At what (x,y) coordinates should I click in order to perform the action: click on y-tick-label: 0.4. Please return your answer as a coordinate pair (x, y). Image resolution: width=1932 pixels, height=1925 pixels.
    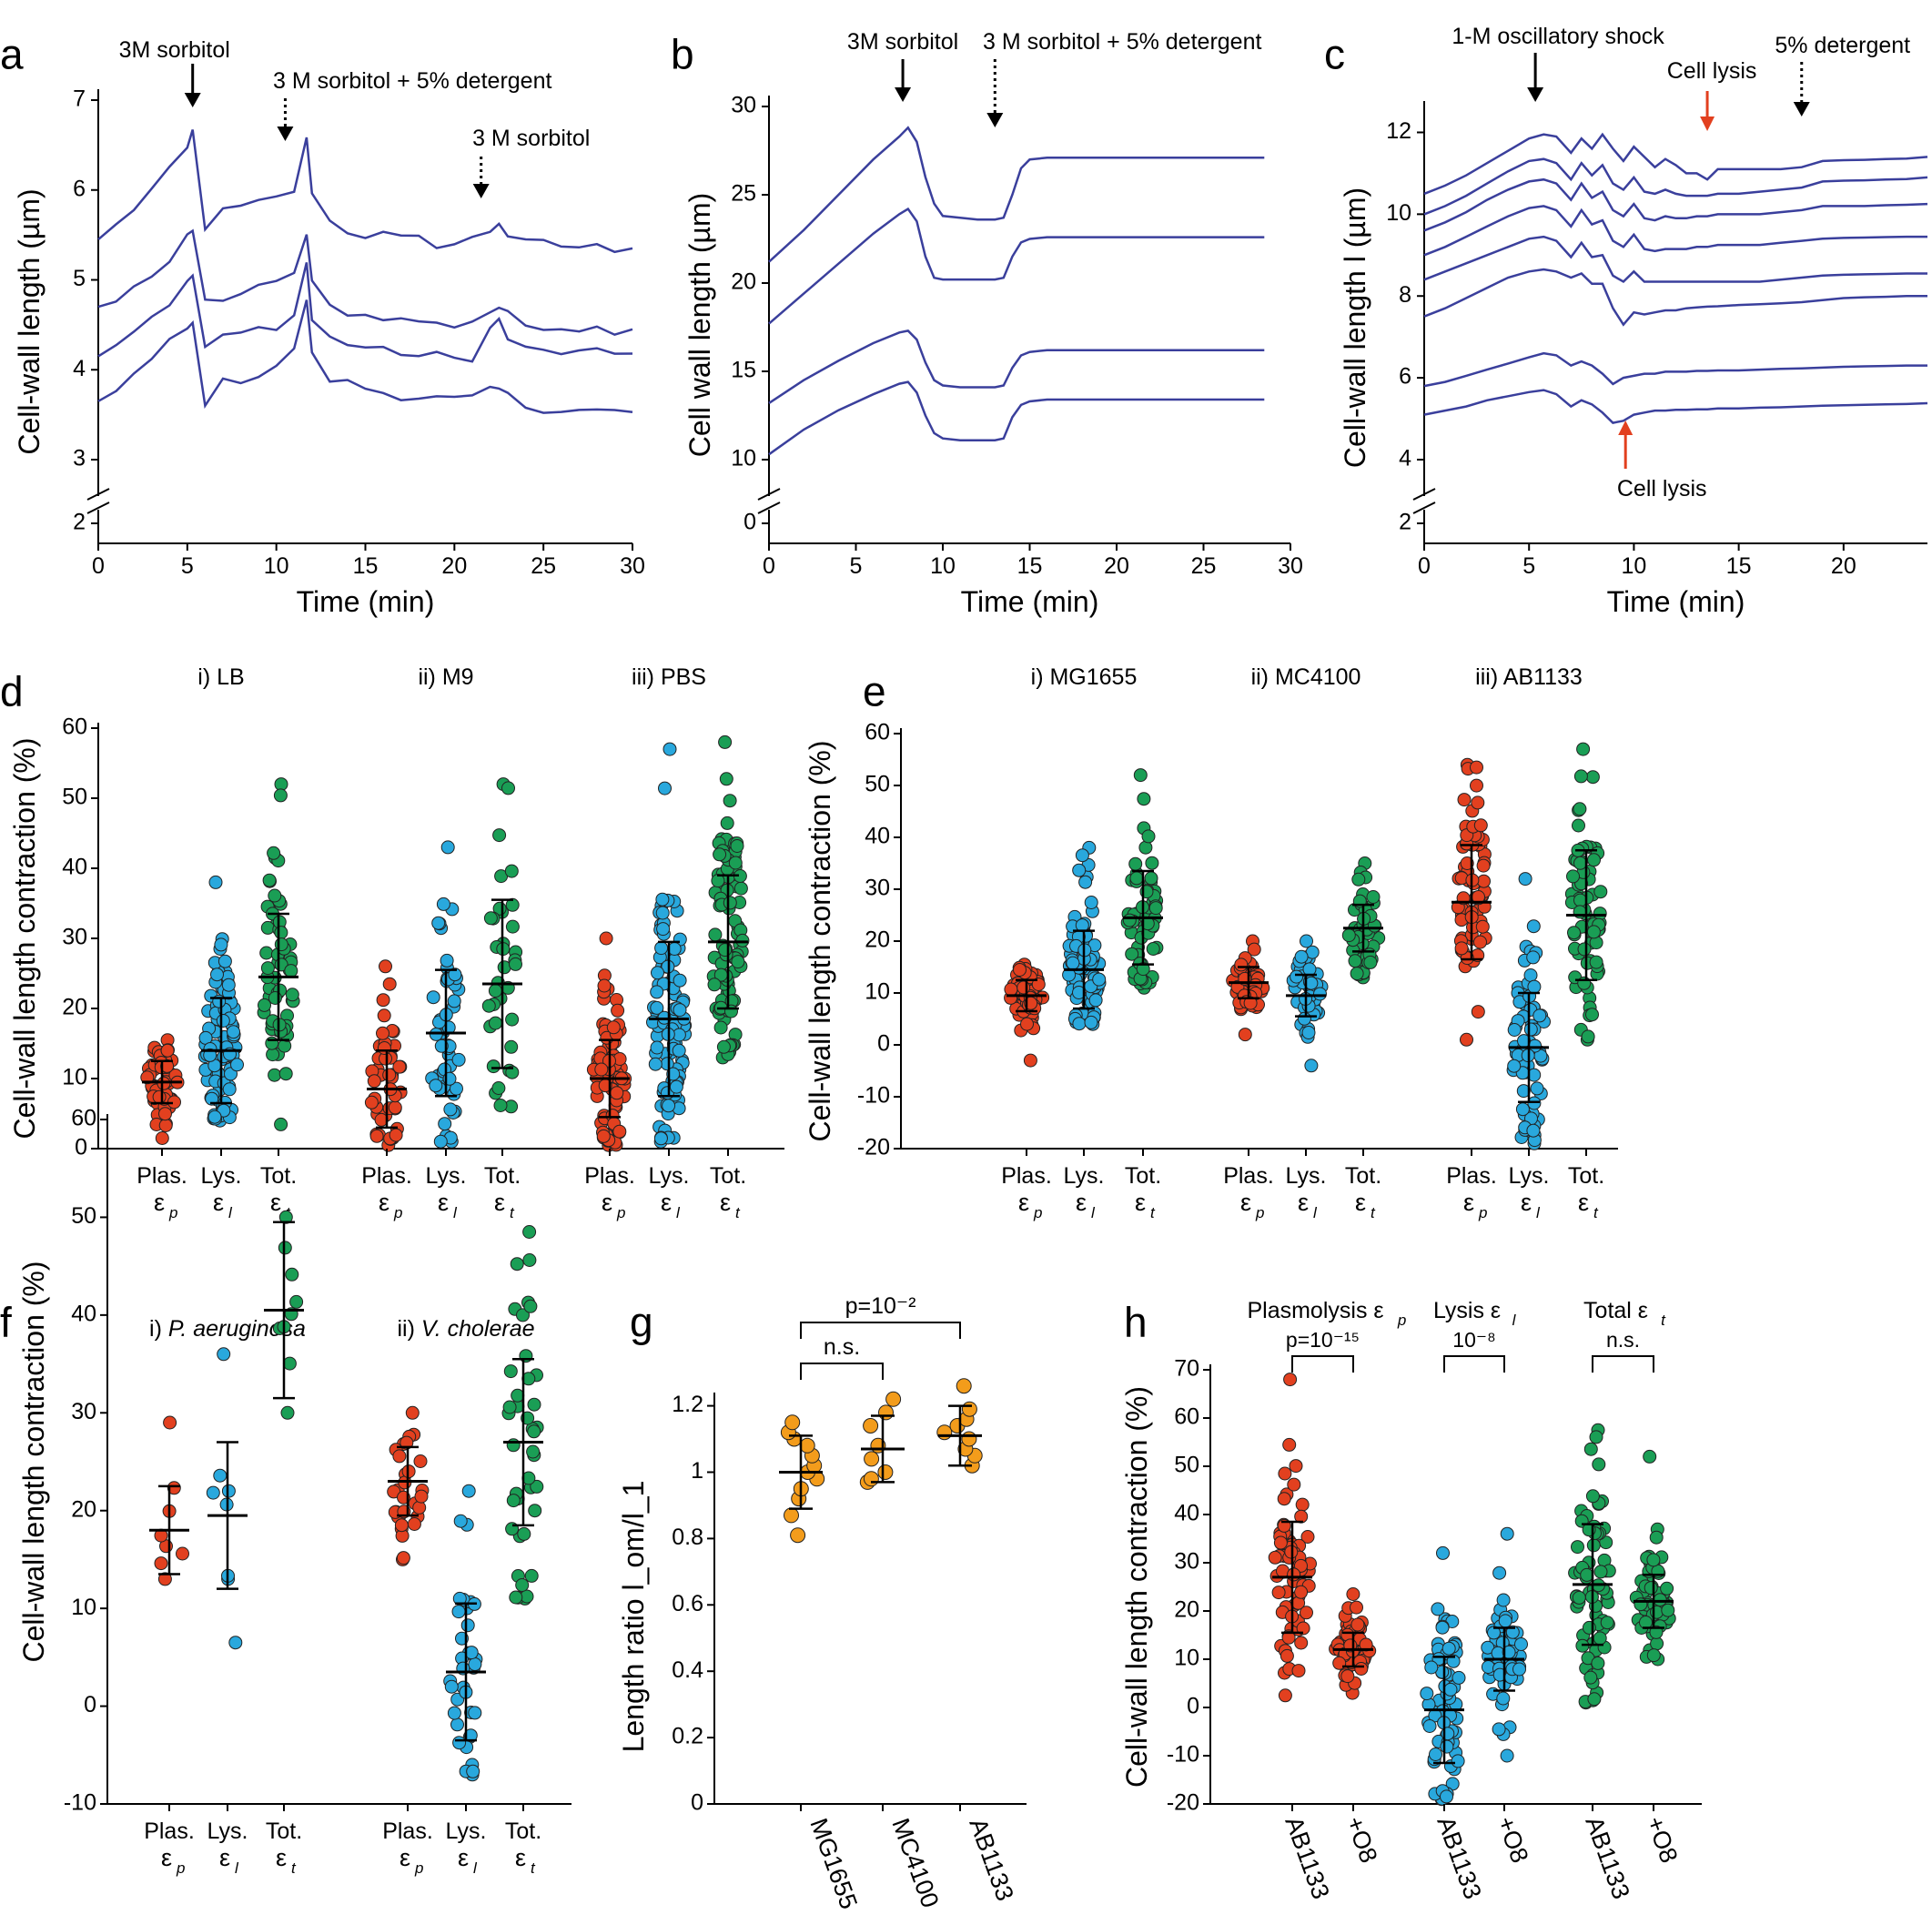
    Looking at the image, I should click on (687, 1670).